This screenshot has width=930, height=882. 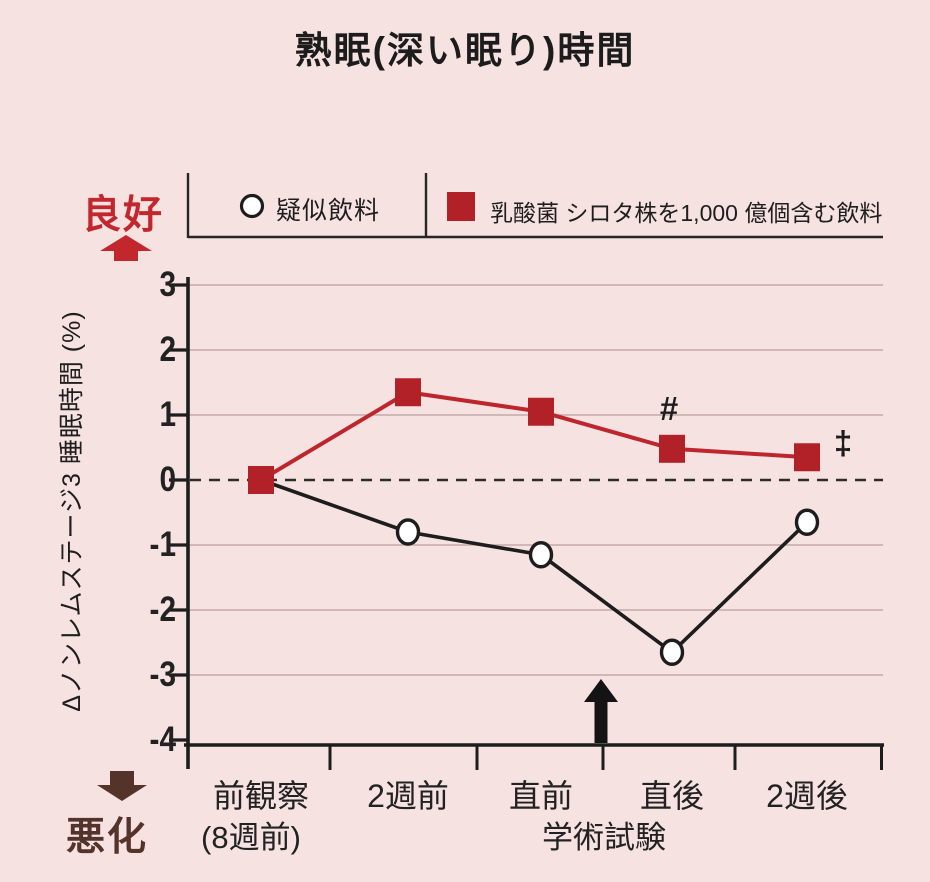 I want to click on significance-annotation-ddagger: ‡, so click(x=843, y=442).